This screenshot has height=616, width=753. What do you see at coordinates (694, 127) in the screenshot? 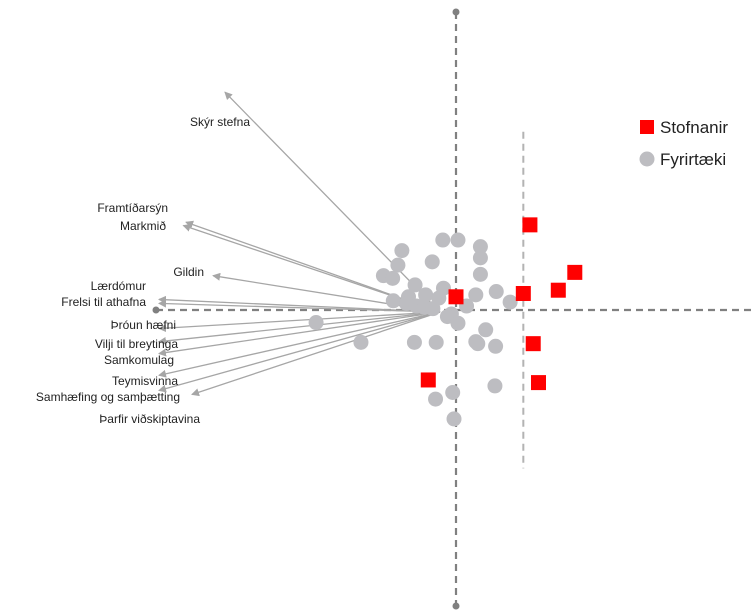
I see `legend-label-stofnanir: Stofnanir` at bounding box center [694, 127].